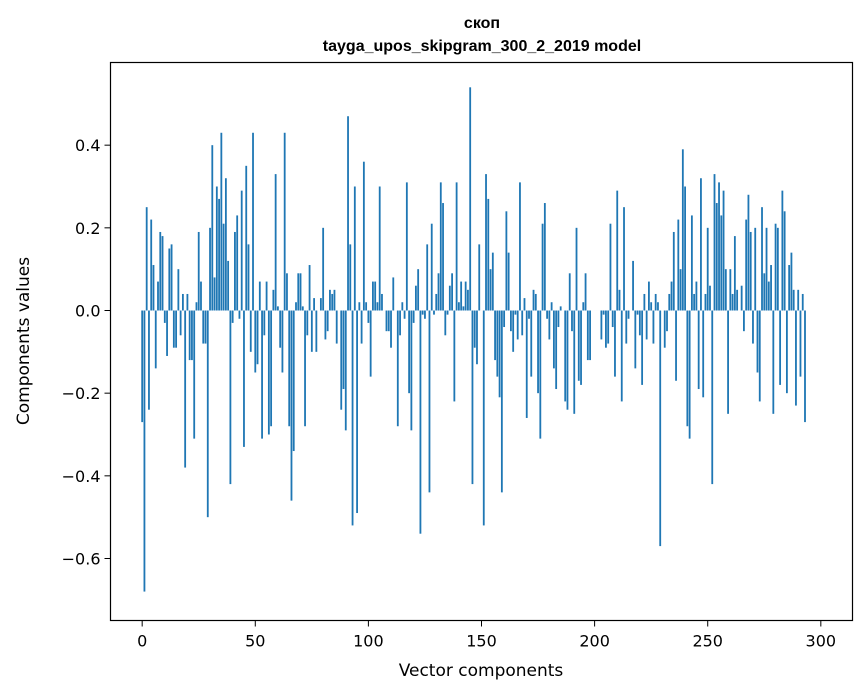  Describe the element at coordinates (86, 352) in the screenshot. I see `y-axis-ticks: −0.6 −0.4 −0.2 0.0 0.2 0.4` at that location.